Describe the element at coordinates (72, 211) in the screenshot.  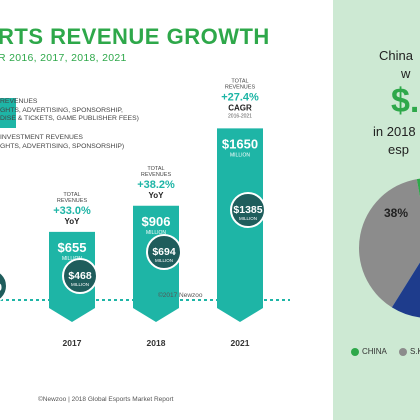
I see `growth-pct-2017: +33.0%` at that location.